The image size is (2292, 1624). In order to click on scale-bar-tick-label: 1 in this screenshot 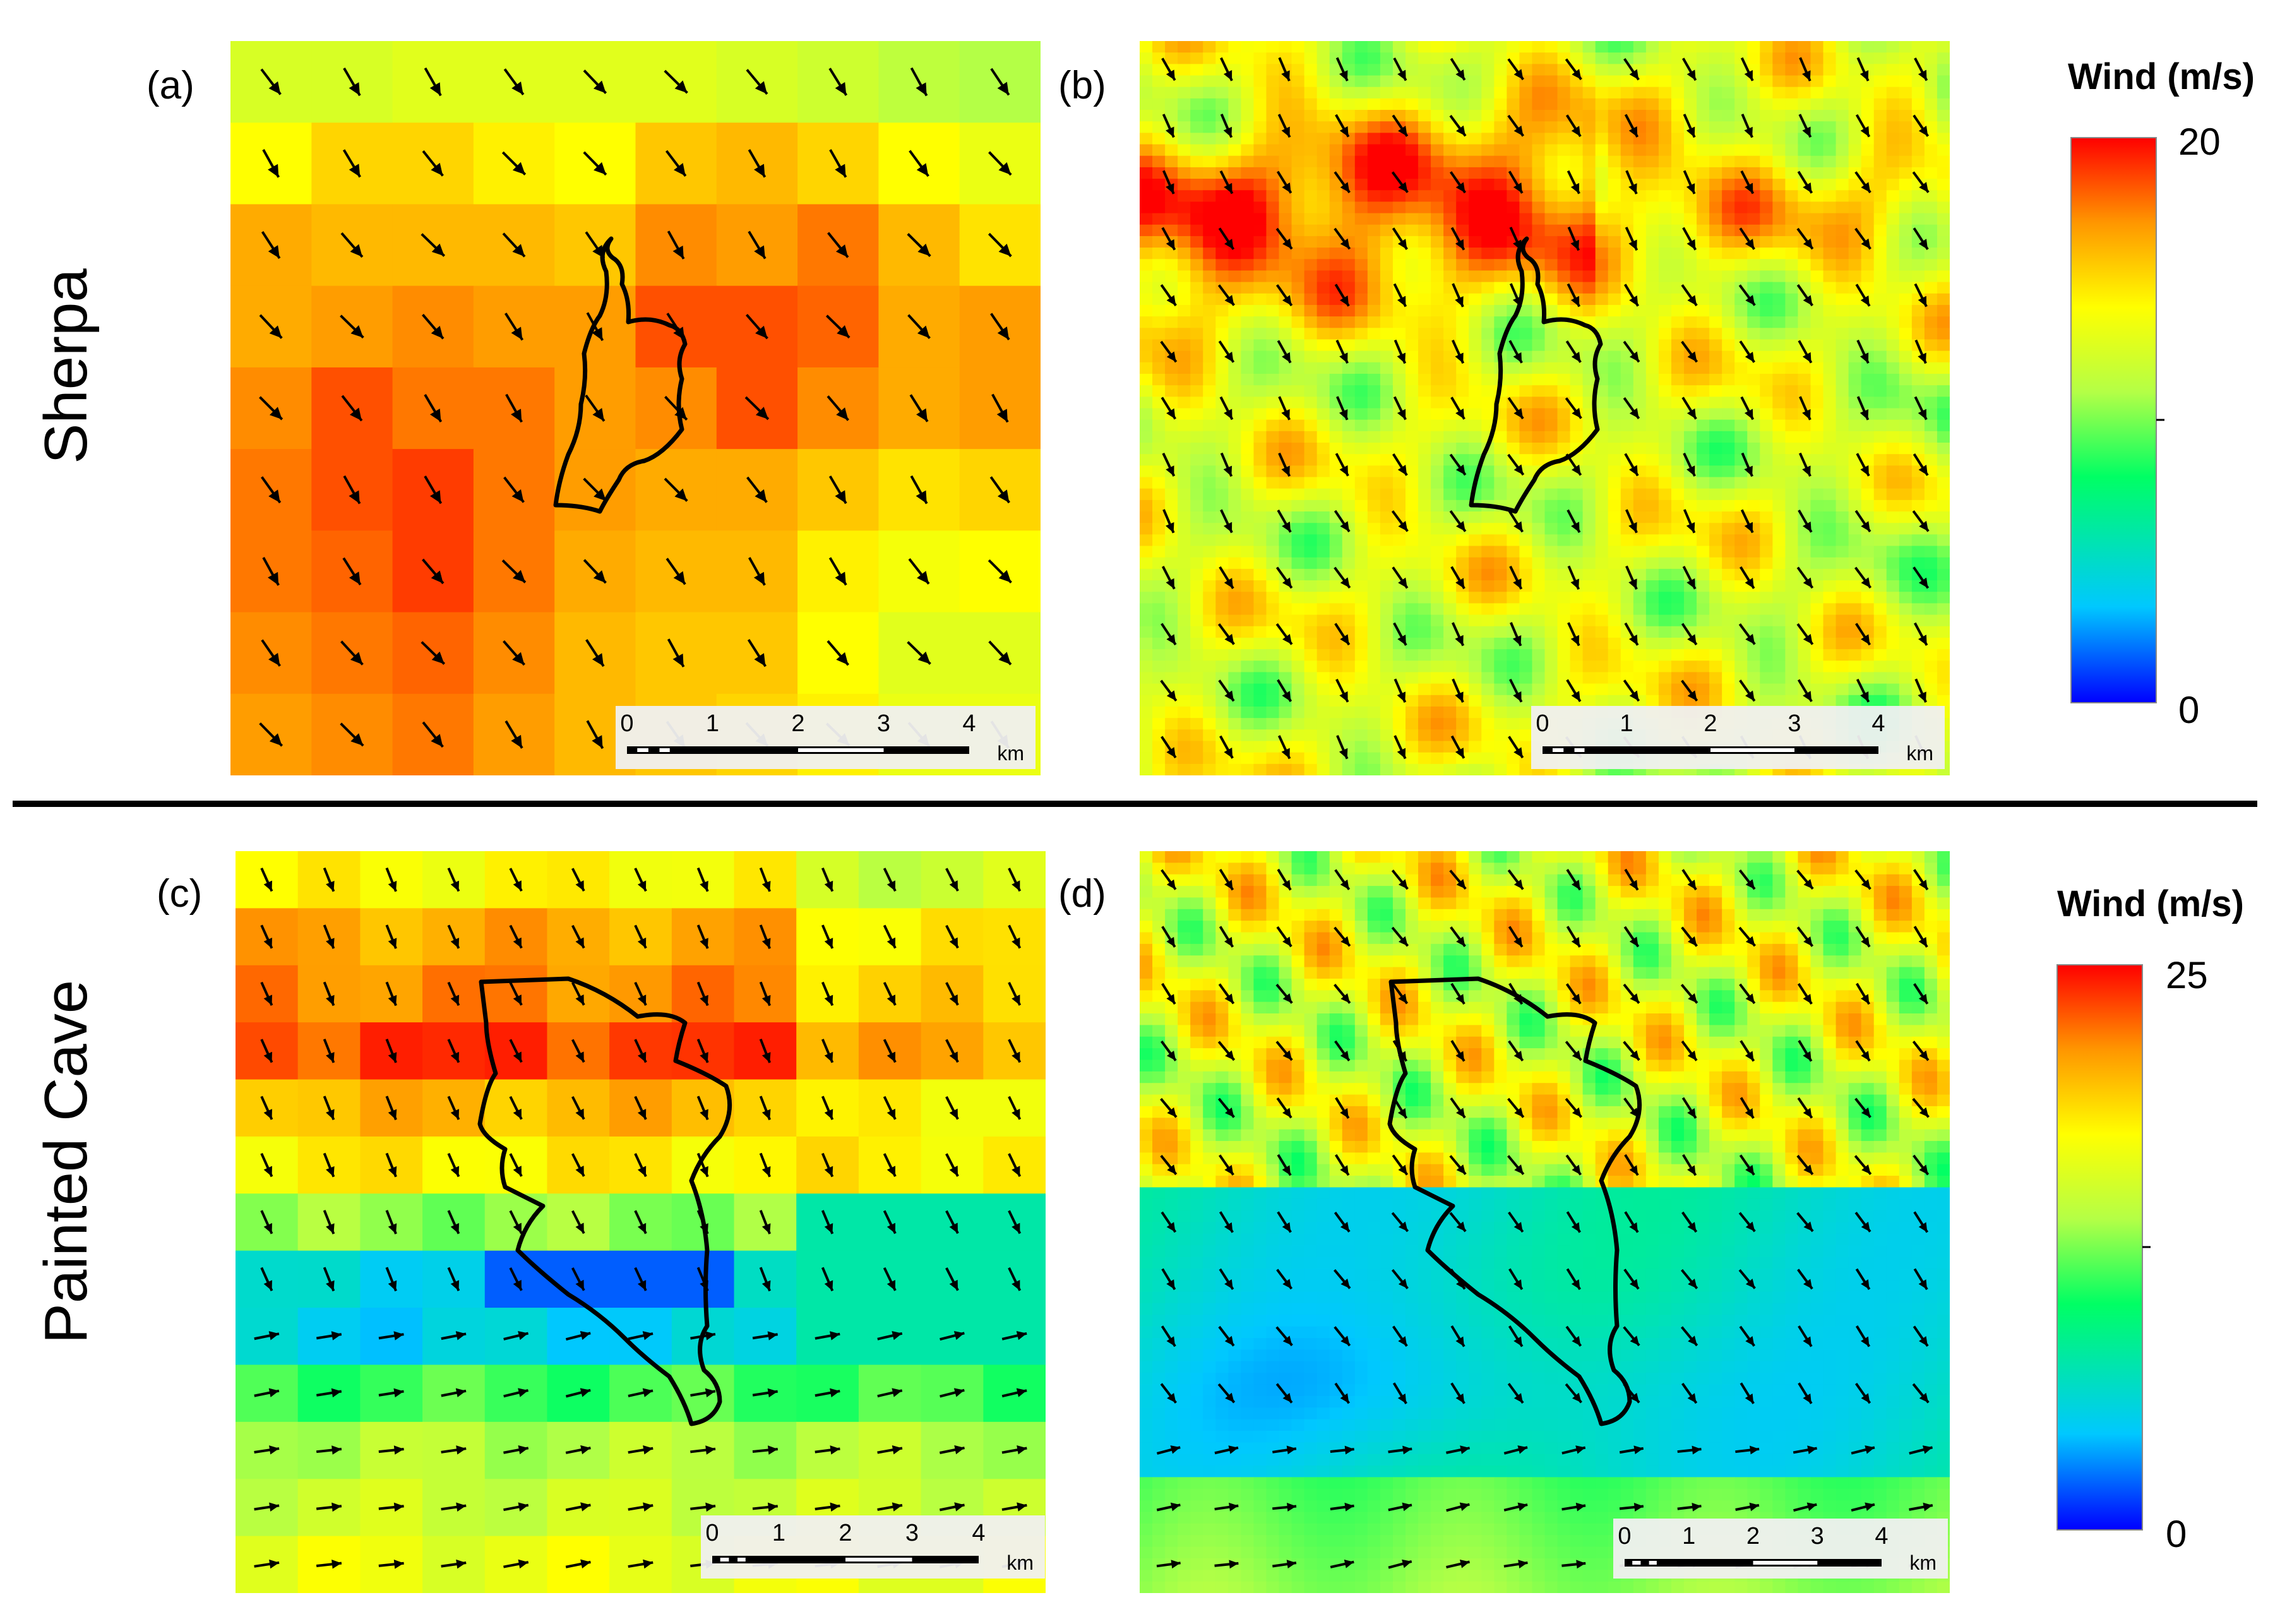, I will do `click(1627, 723)`.